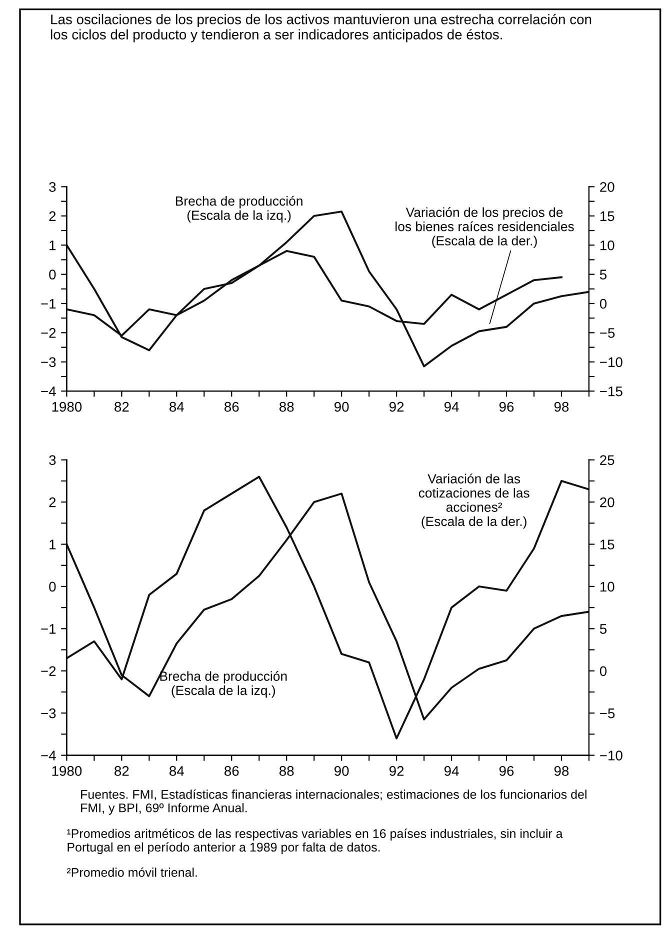 The width and height of the screenshot is (667, 929). What do you see at coordinates (321, 28) in the screenshot?
I see `chart-title: Las oscilaciones de los precios de los activos mantuvieron una estrecha correlación con los ciclos del producto y tendieron a ser indicadores anticipados de éstos.` at bounding box center [321, 28].